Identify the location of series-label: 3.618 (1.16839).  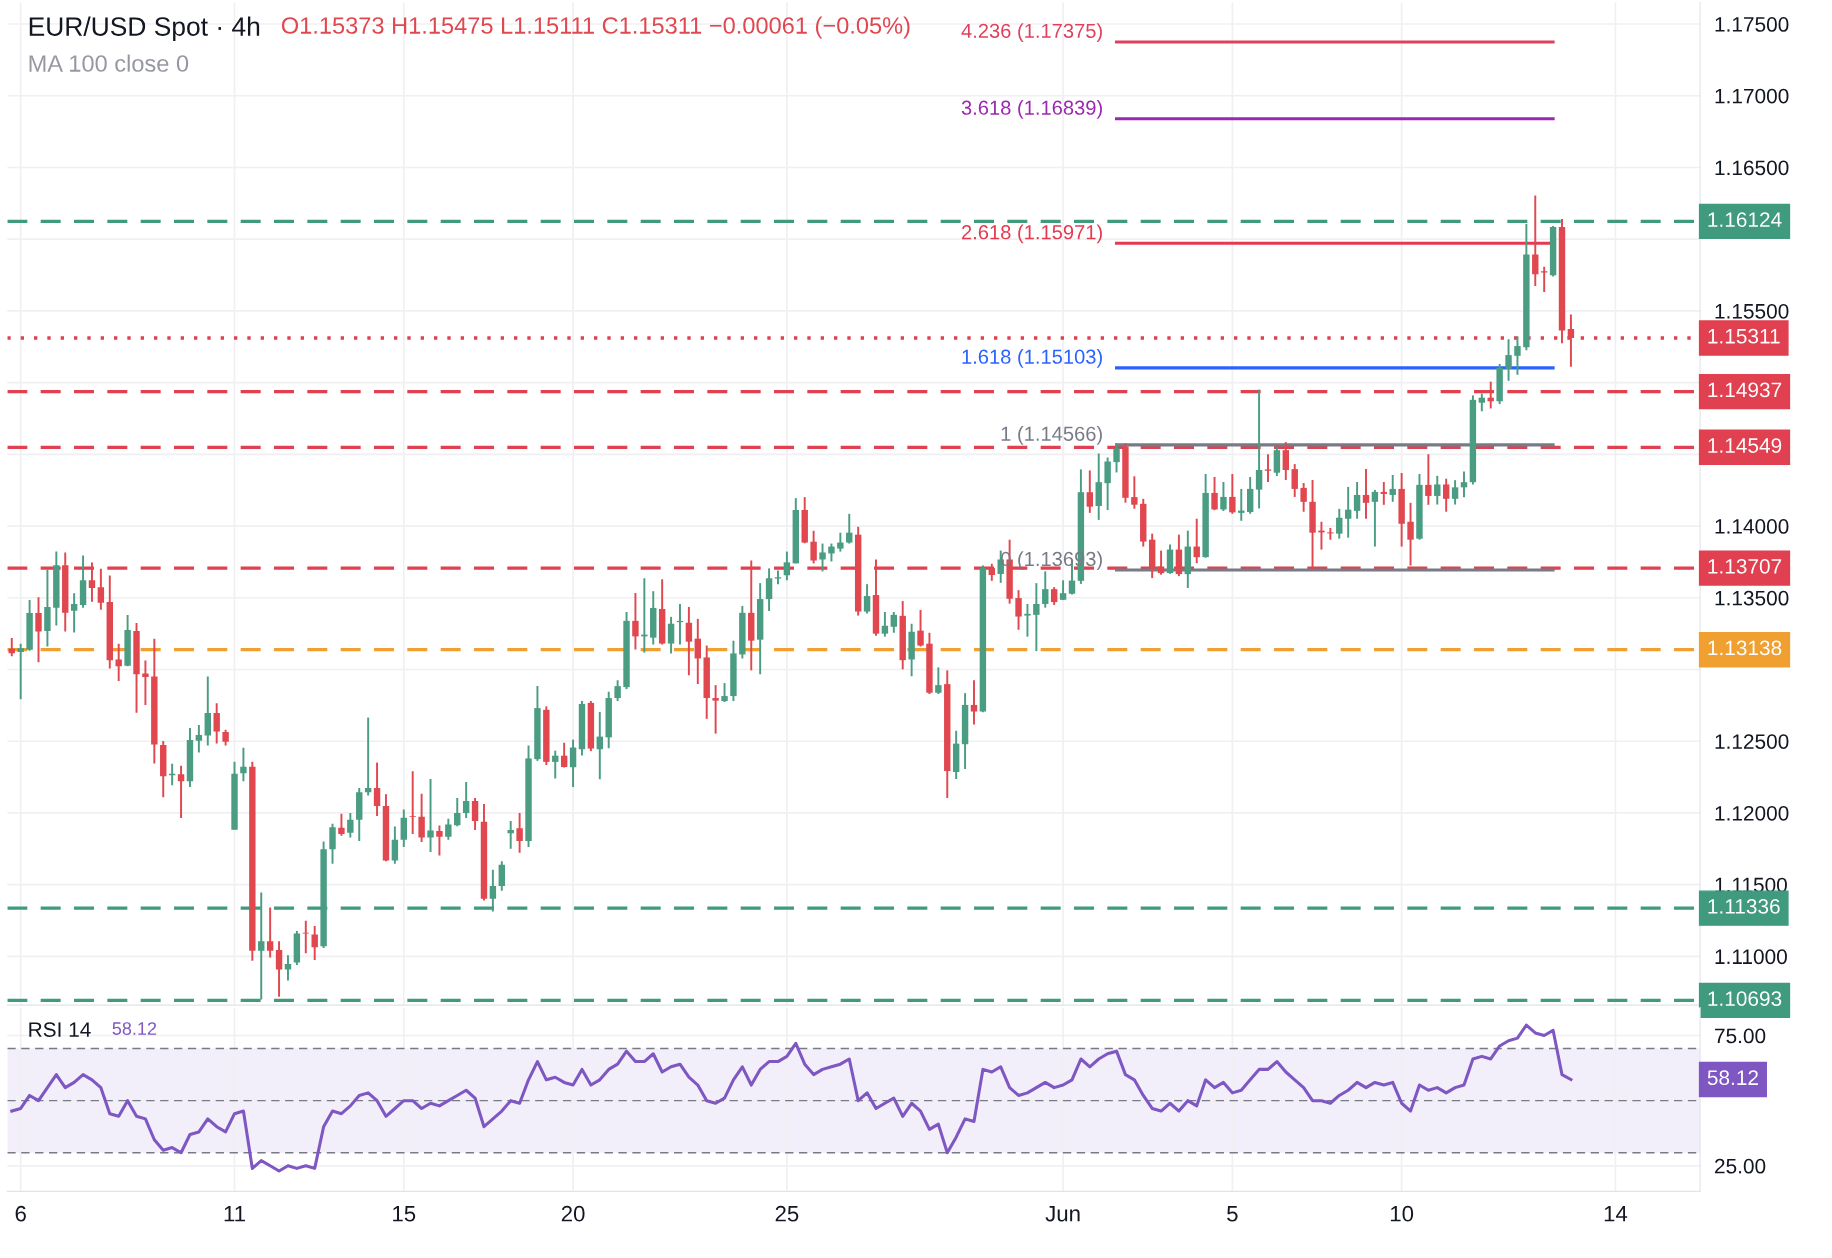
(1031, 109).